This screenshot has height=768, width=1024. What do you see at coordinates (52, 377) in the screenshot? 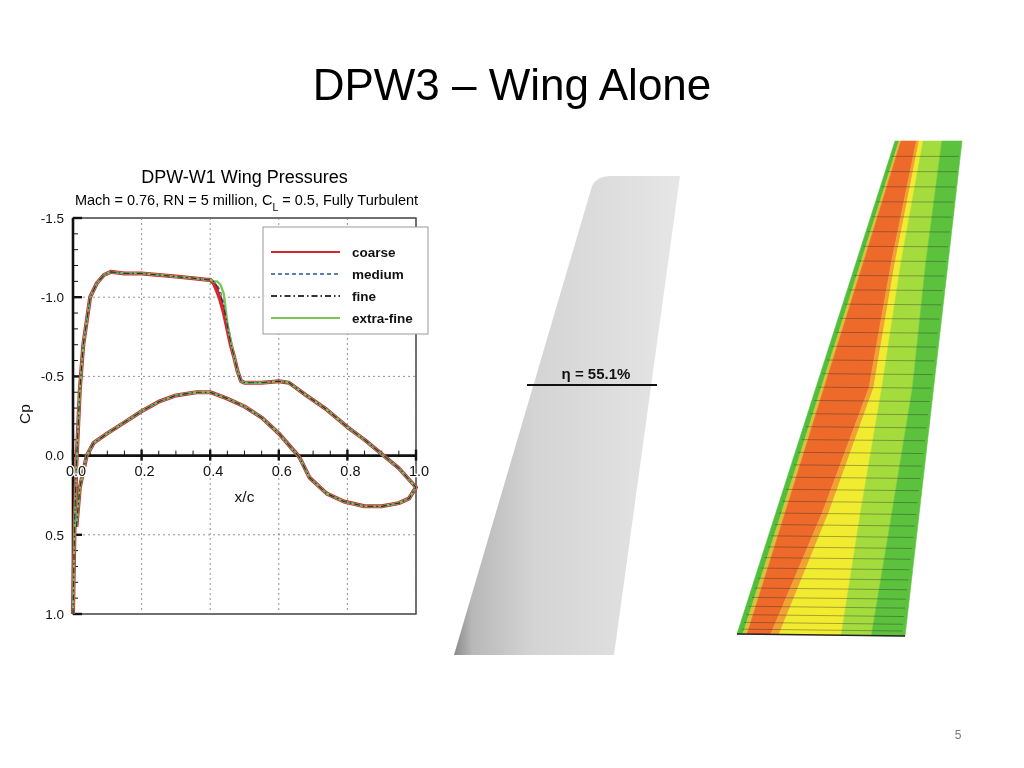
I see `y-tick-label: -0.5` at bounding box center [52, 377].